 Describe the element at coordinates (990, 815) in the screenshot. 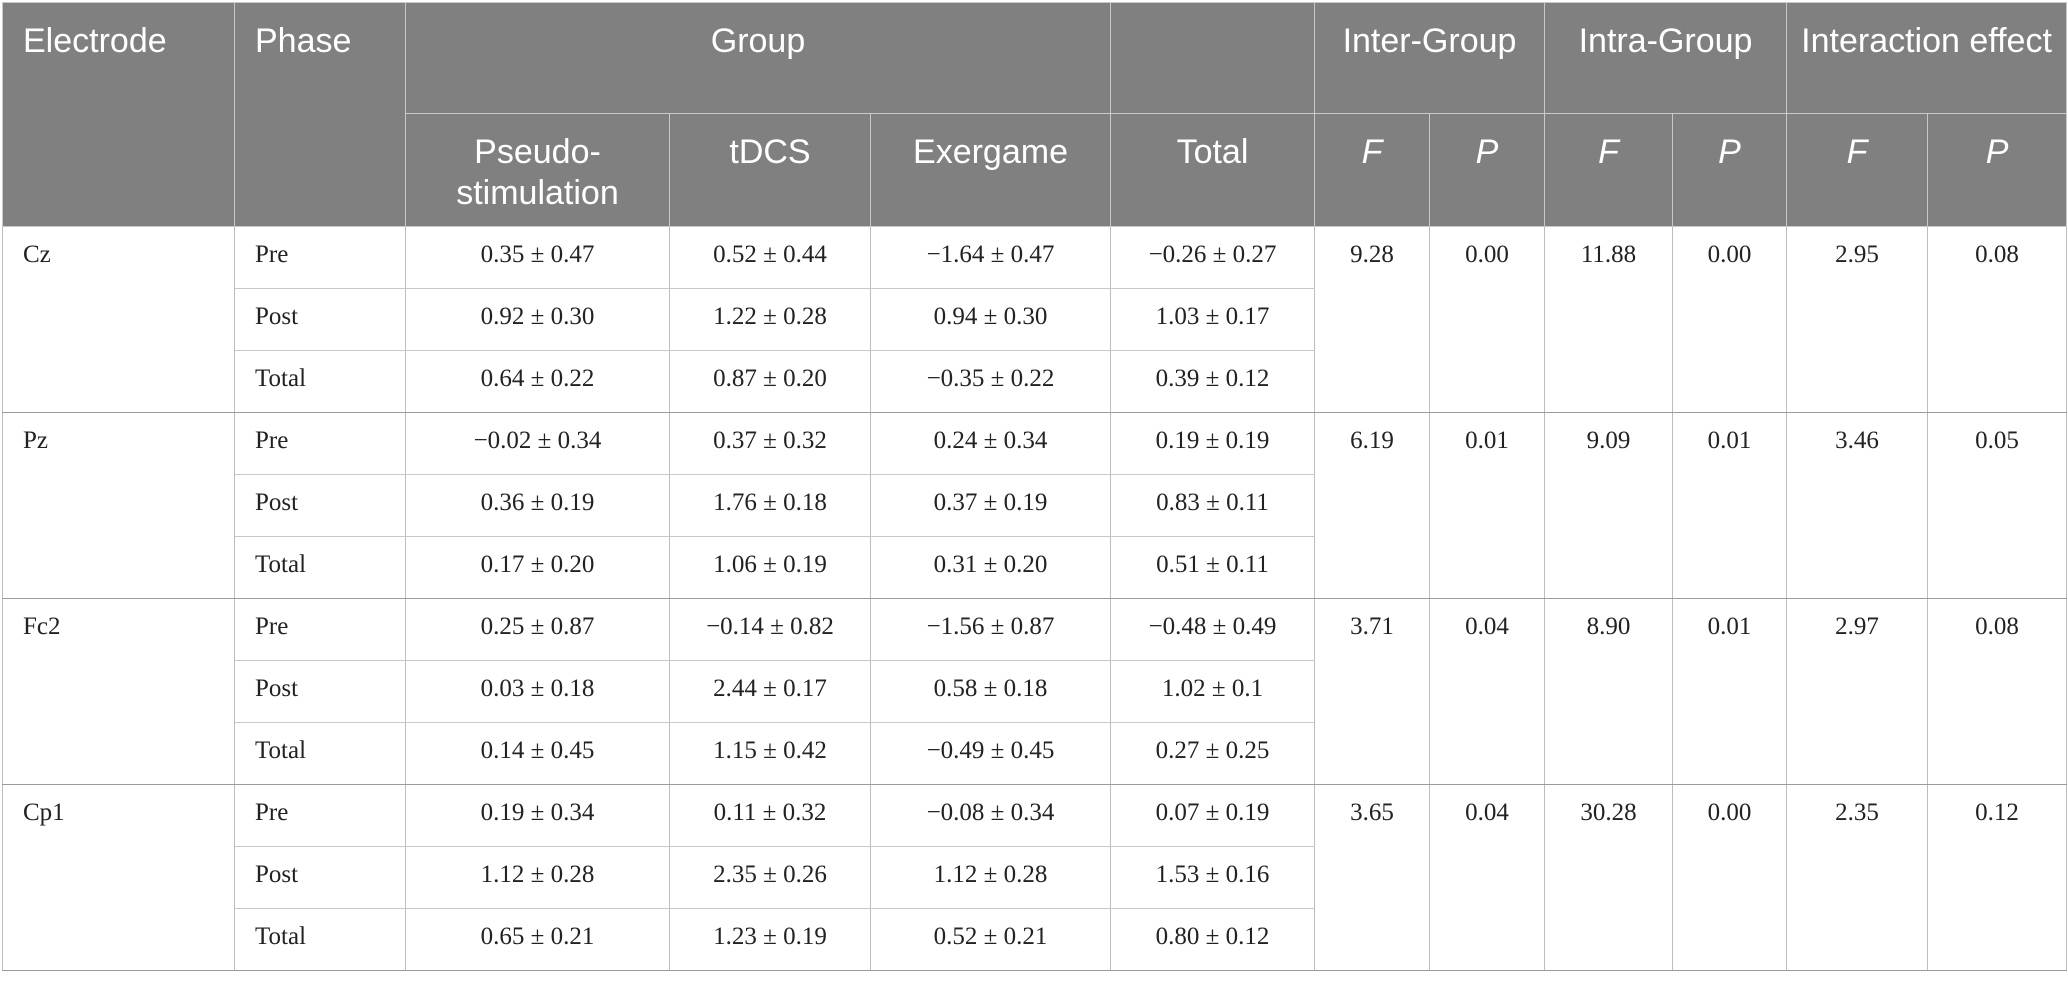

I see `exergame-cell: −0.08 ± 0.34` at that location.